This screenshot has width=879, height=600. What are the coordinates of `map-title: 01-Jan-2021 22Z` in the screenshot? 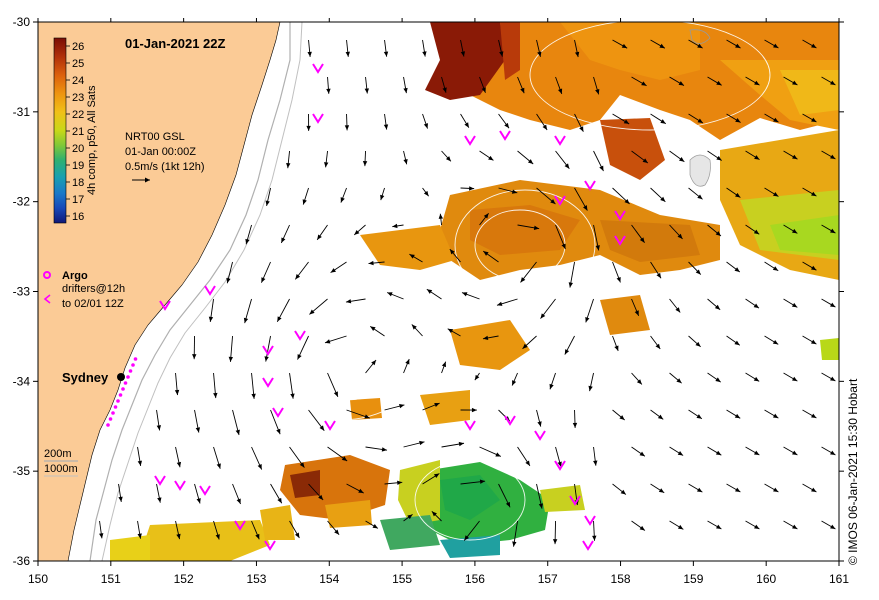 It's located at (175, 43).